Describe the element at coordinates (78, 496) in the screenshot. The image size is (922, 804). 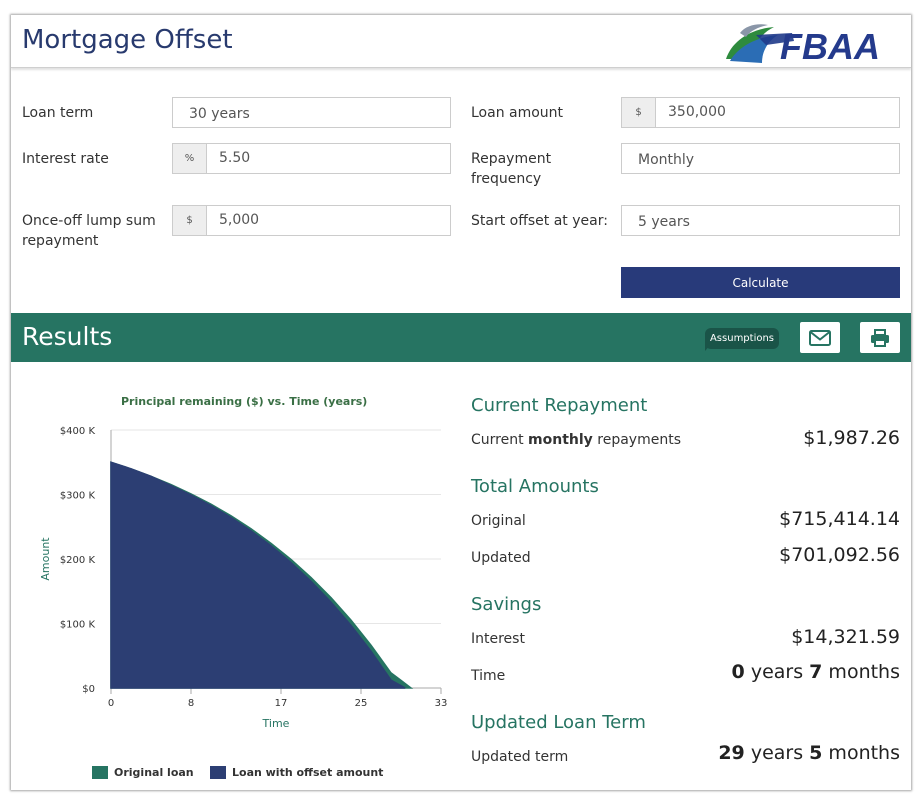
I see `y-tick-label: $300 K` at that location.